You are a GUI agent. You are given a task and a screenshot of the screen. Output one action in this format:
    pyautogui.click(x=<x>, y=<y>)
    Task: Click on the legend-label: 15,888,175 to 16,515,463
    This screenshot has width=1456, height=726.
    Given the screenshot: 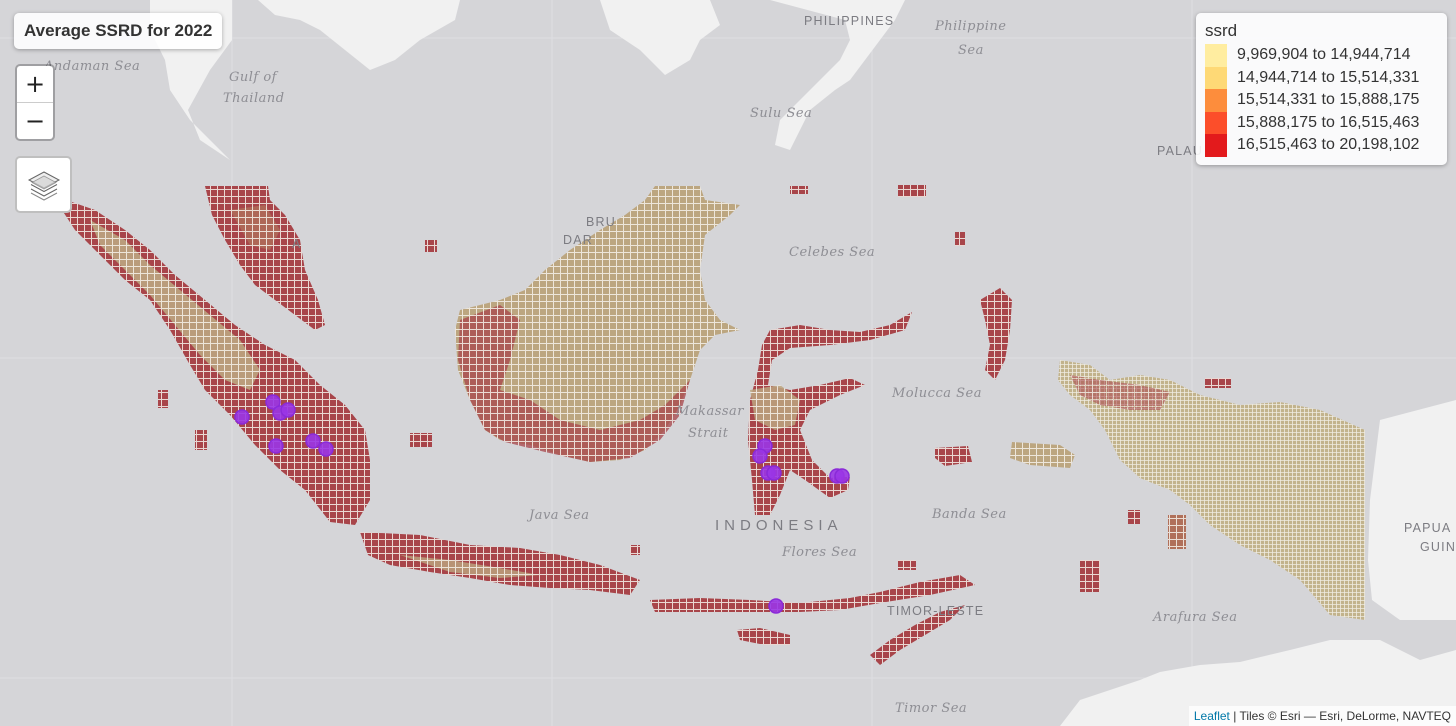 What is the action you would take?
    pyautogui.click(x=1328, y=122)
    